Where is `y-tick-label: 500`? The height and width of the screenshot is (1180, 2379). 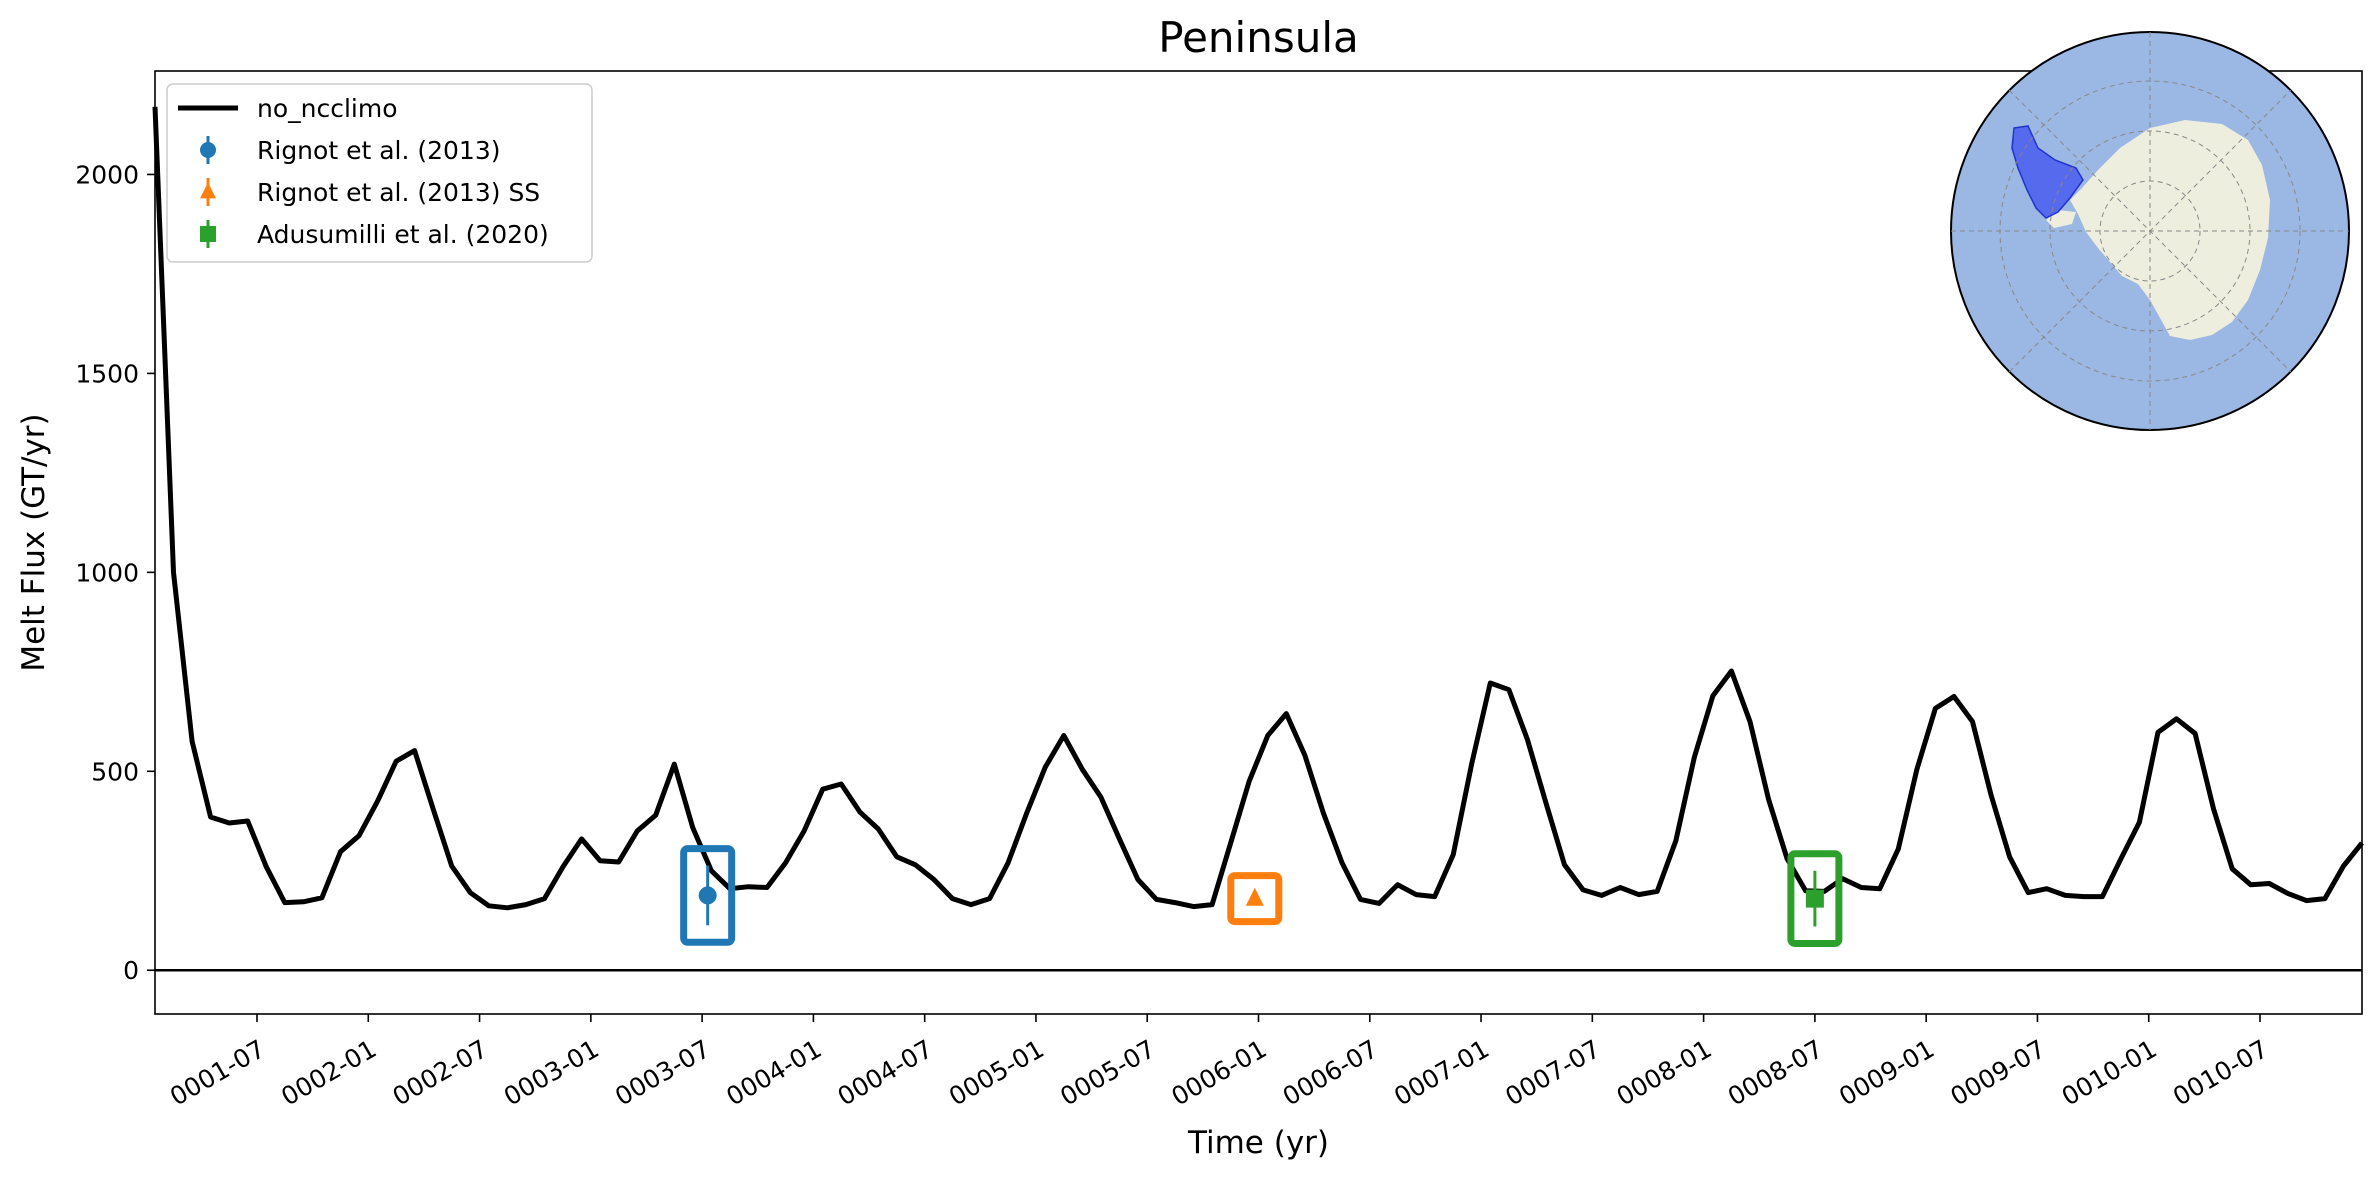
y-tick-label: 500 is located at coordinates (115, 771).